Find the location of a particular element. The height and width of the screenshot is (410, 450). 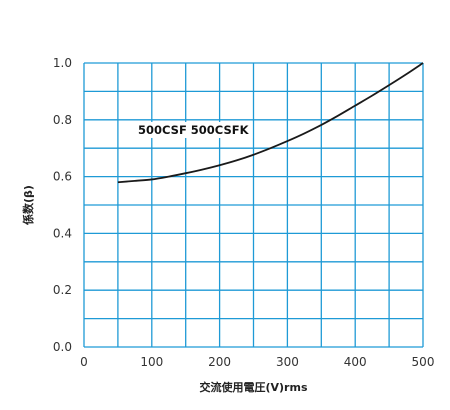

x-tick-label: 200 is located at coordinates (219, 362).